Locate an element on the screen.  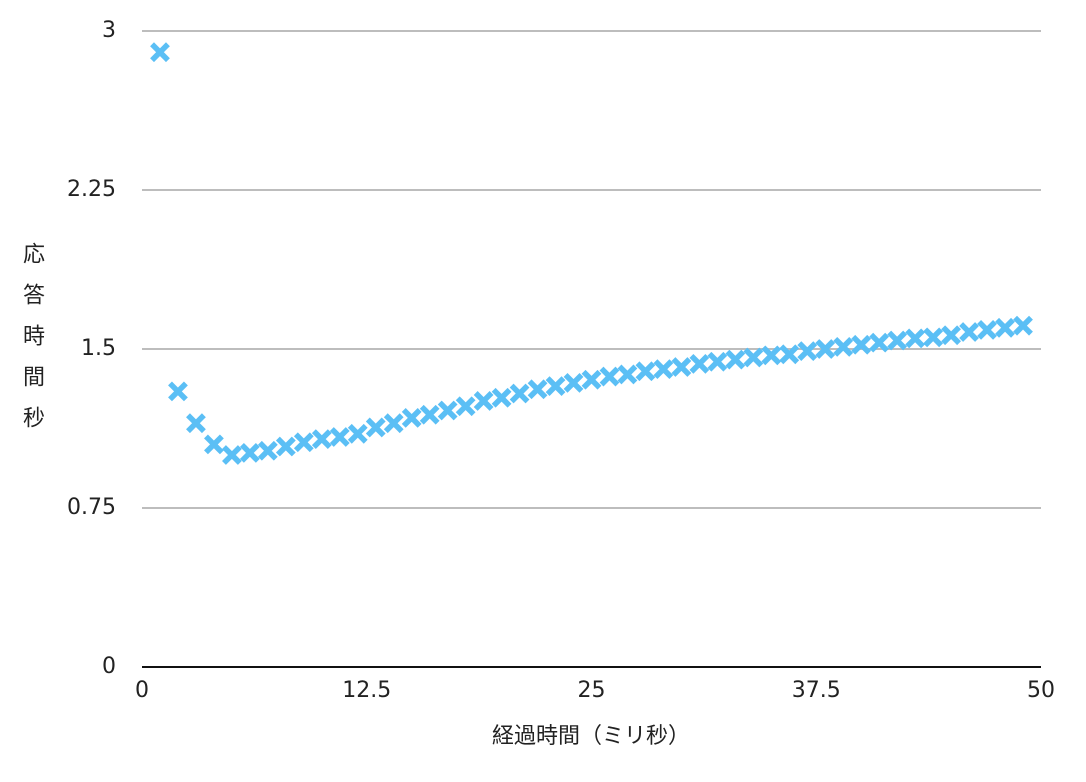
x-tick-label: 50 is located at coordinates (1041, 690).